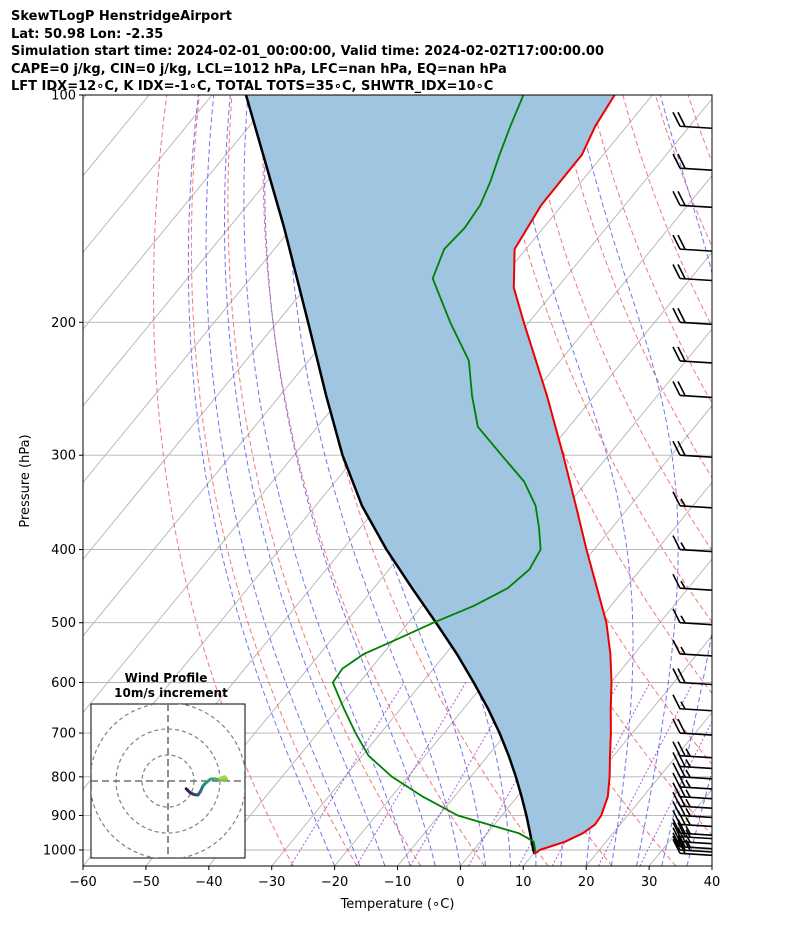 The height and width of the screenshot is (937, 794). I want to click on y-tick-label: 900, so click(63, 816).